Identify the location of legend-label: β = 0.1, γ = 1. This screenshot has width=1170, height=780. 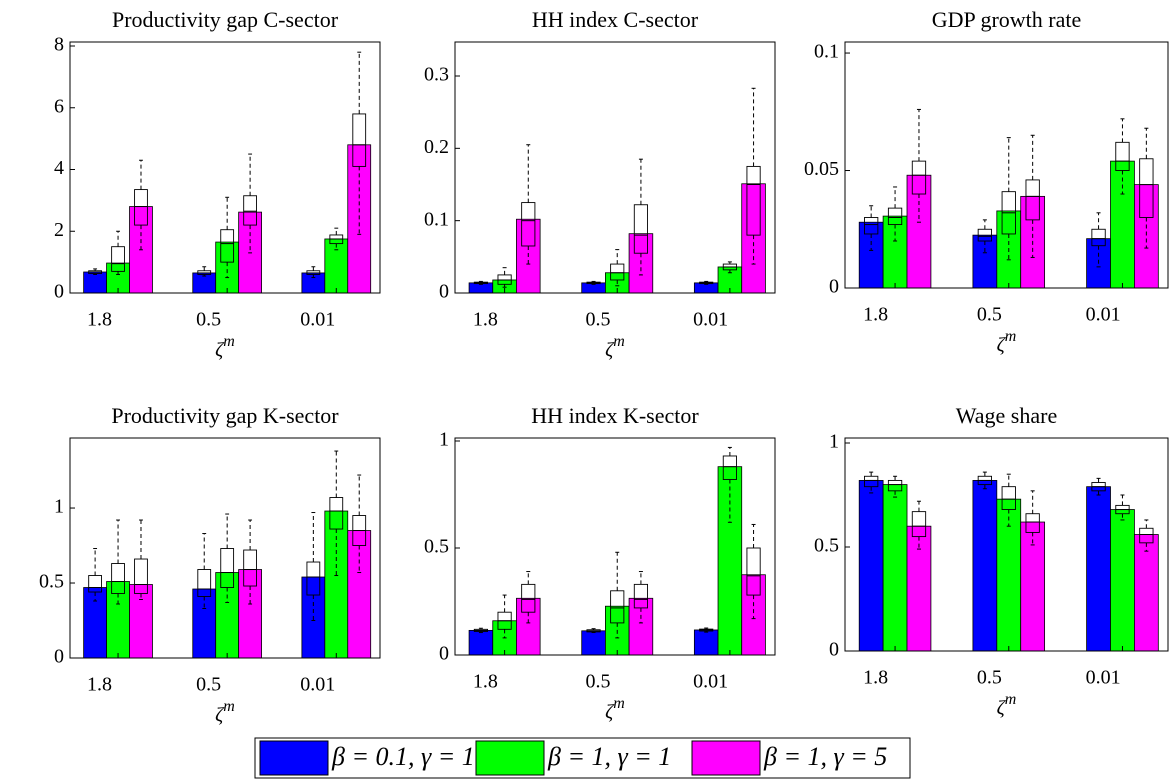
(403, 756).